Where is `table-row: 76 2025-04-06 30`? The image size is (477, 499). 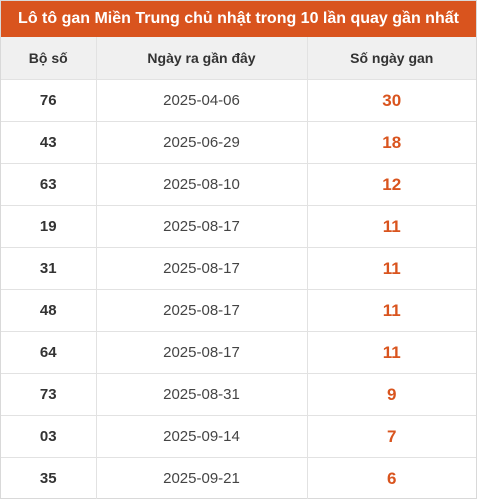
table-row: 76 2025-04-06 30 is located at coordinates (238, 100).